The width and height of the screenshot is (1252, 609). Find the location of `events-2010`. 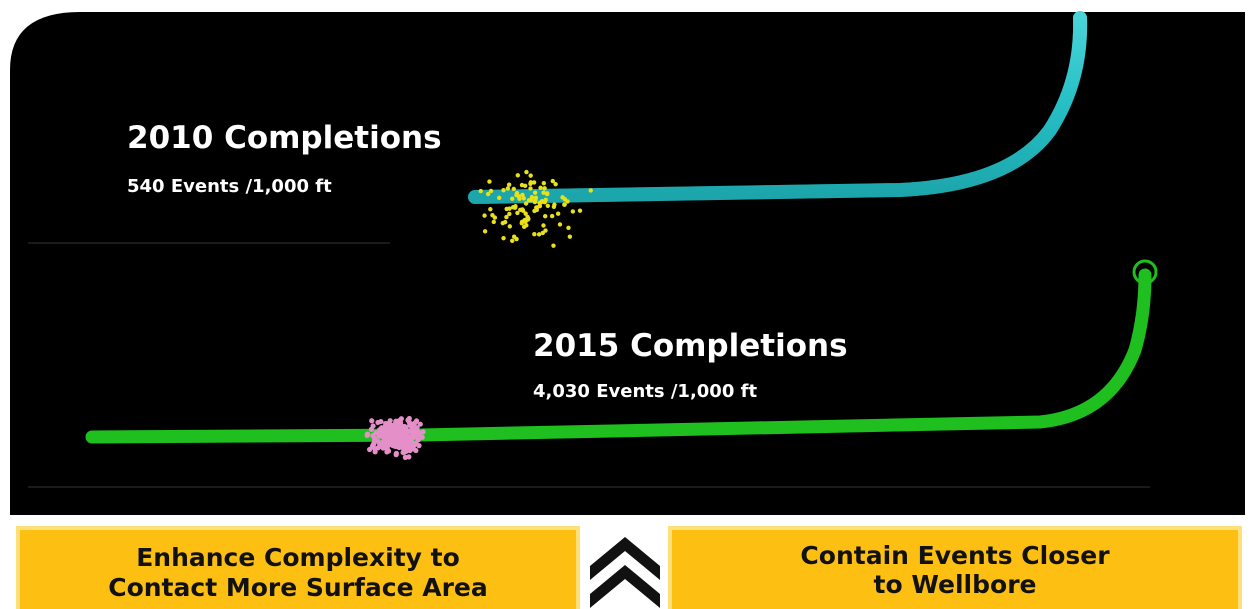

events-2010 is located at coordinates (535, 208).